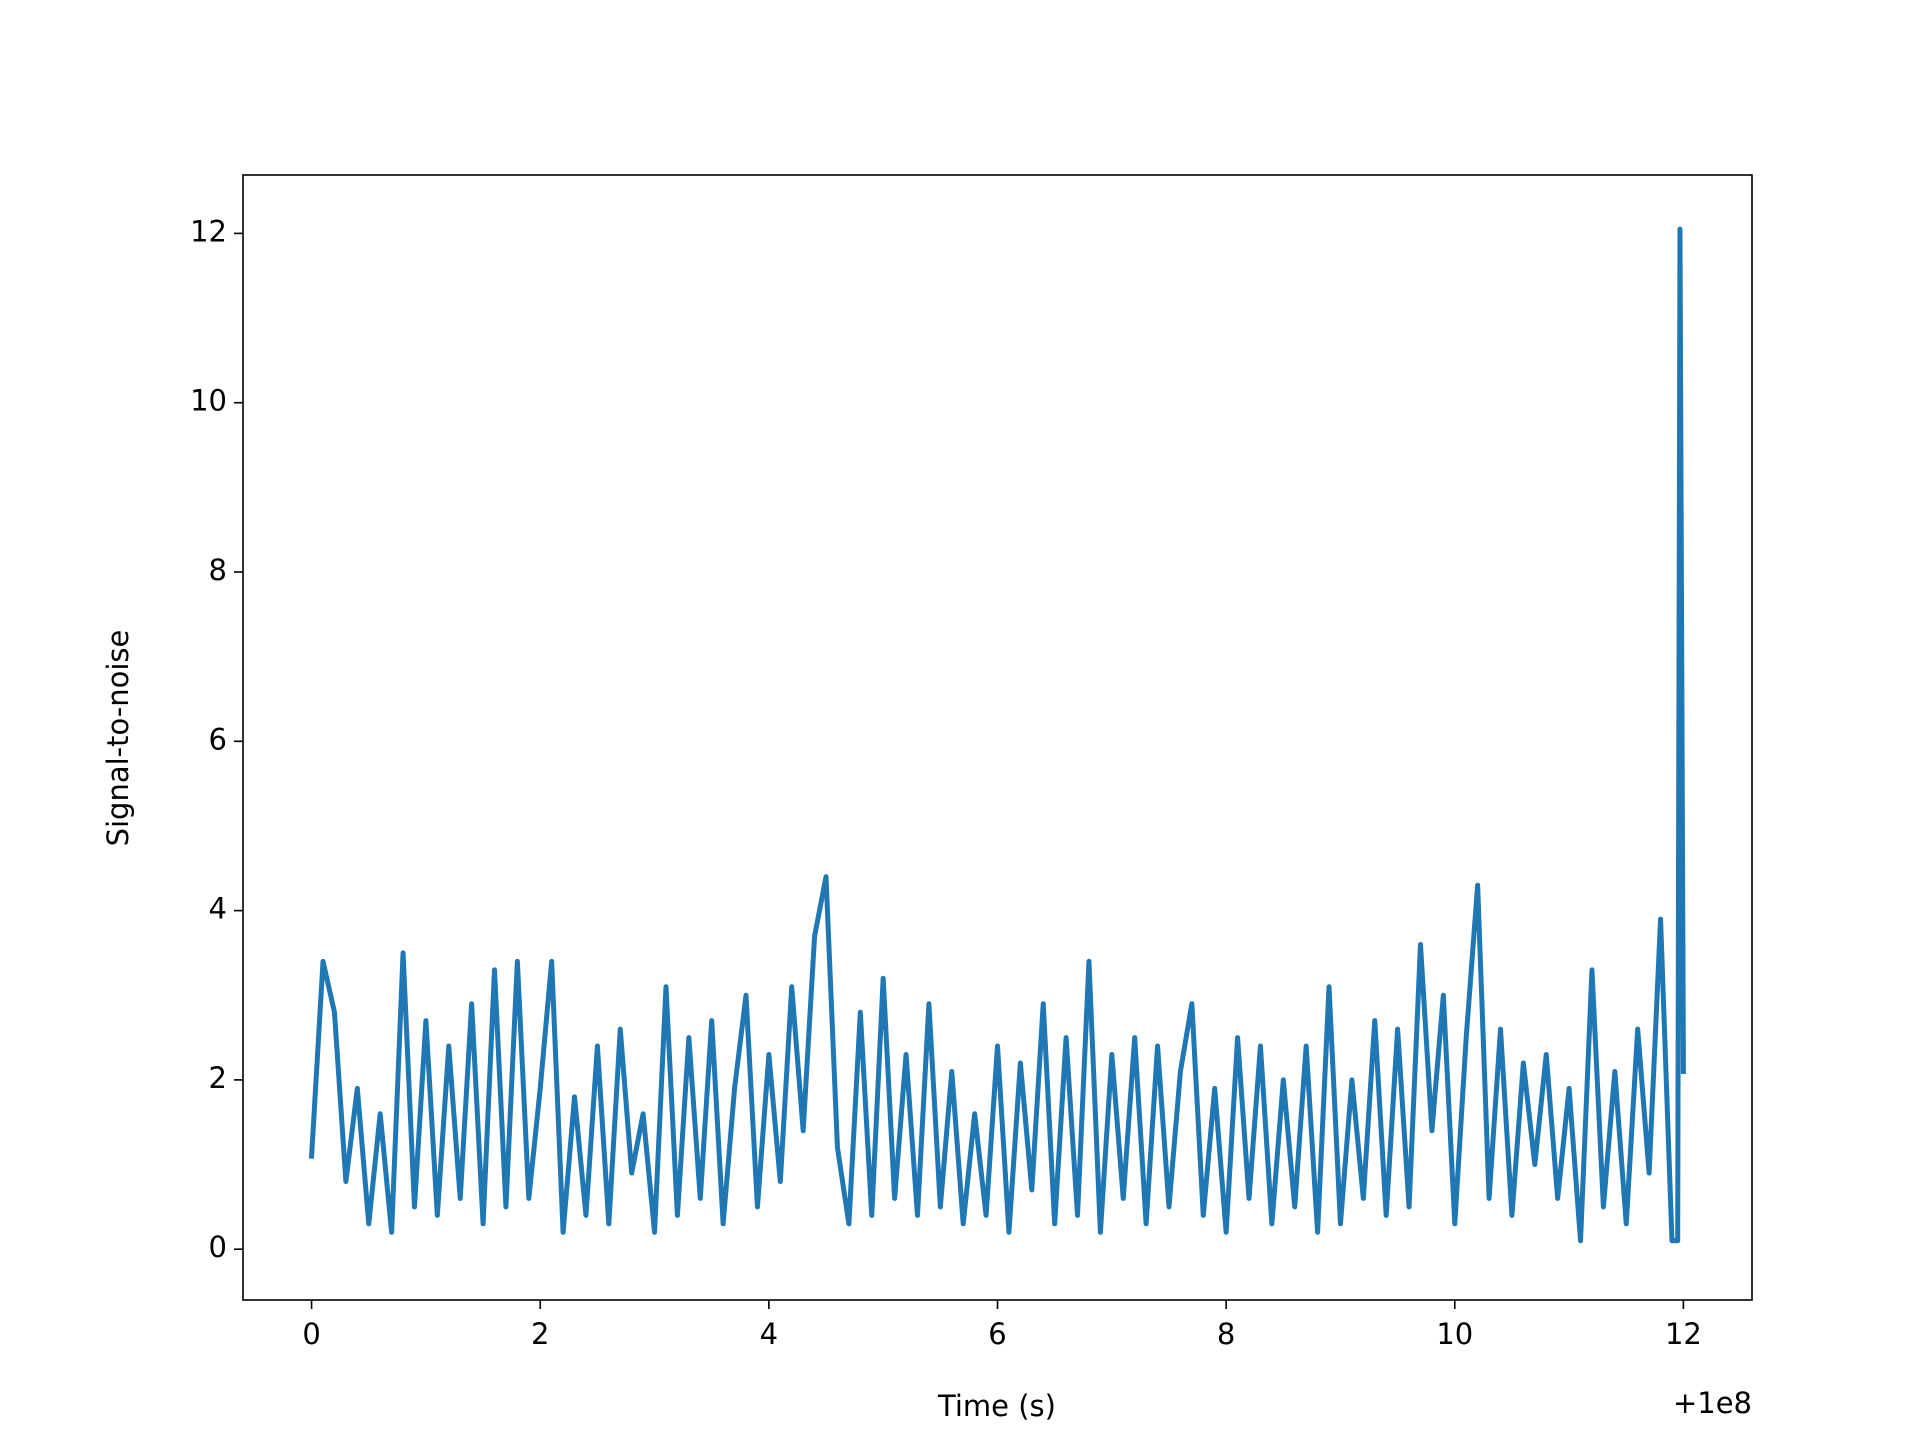 This screenshot has width=1920, height=1440. What do you see at coordinates (1454, 1334) in the screenshot?
I see `x-tick-label: 10` at bounding box center [1454, 1334].